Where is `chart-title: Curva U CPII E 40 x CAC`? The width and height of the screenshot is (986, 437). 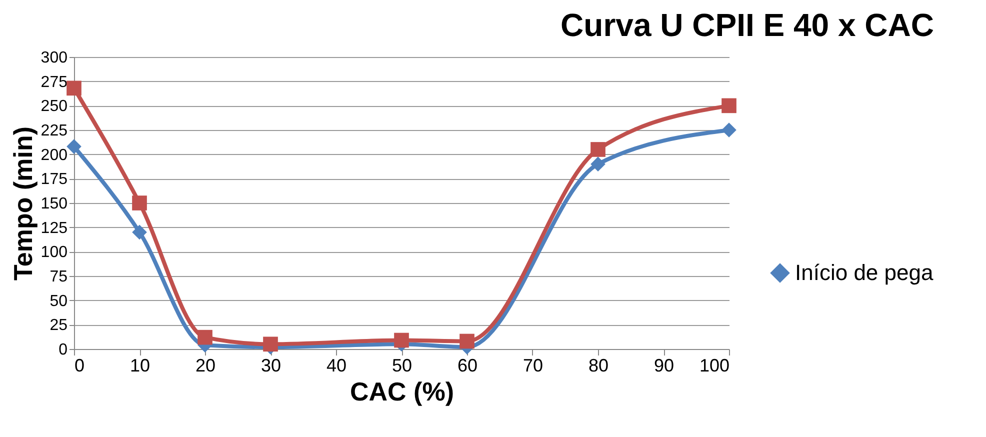
chart-title: Curva U CPII E 40 x CAC is located at coordinates (747, 25).